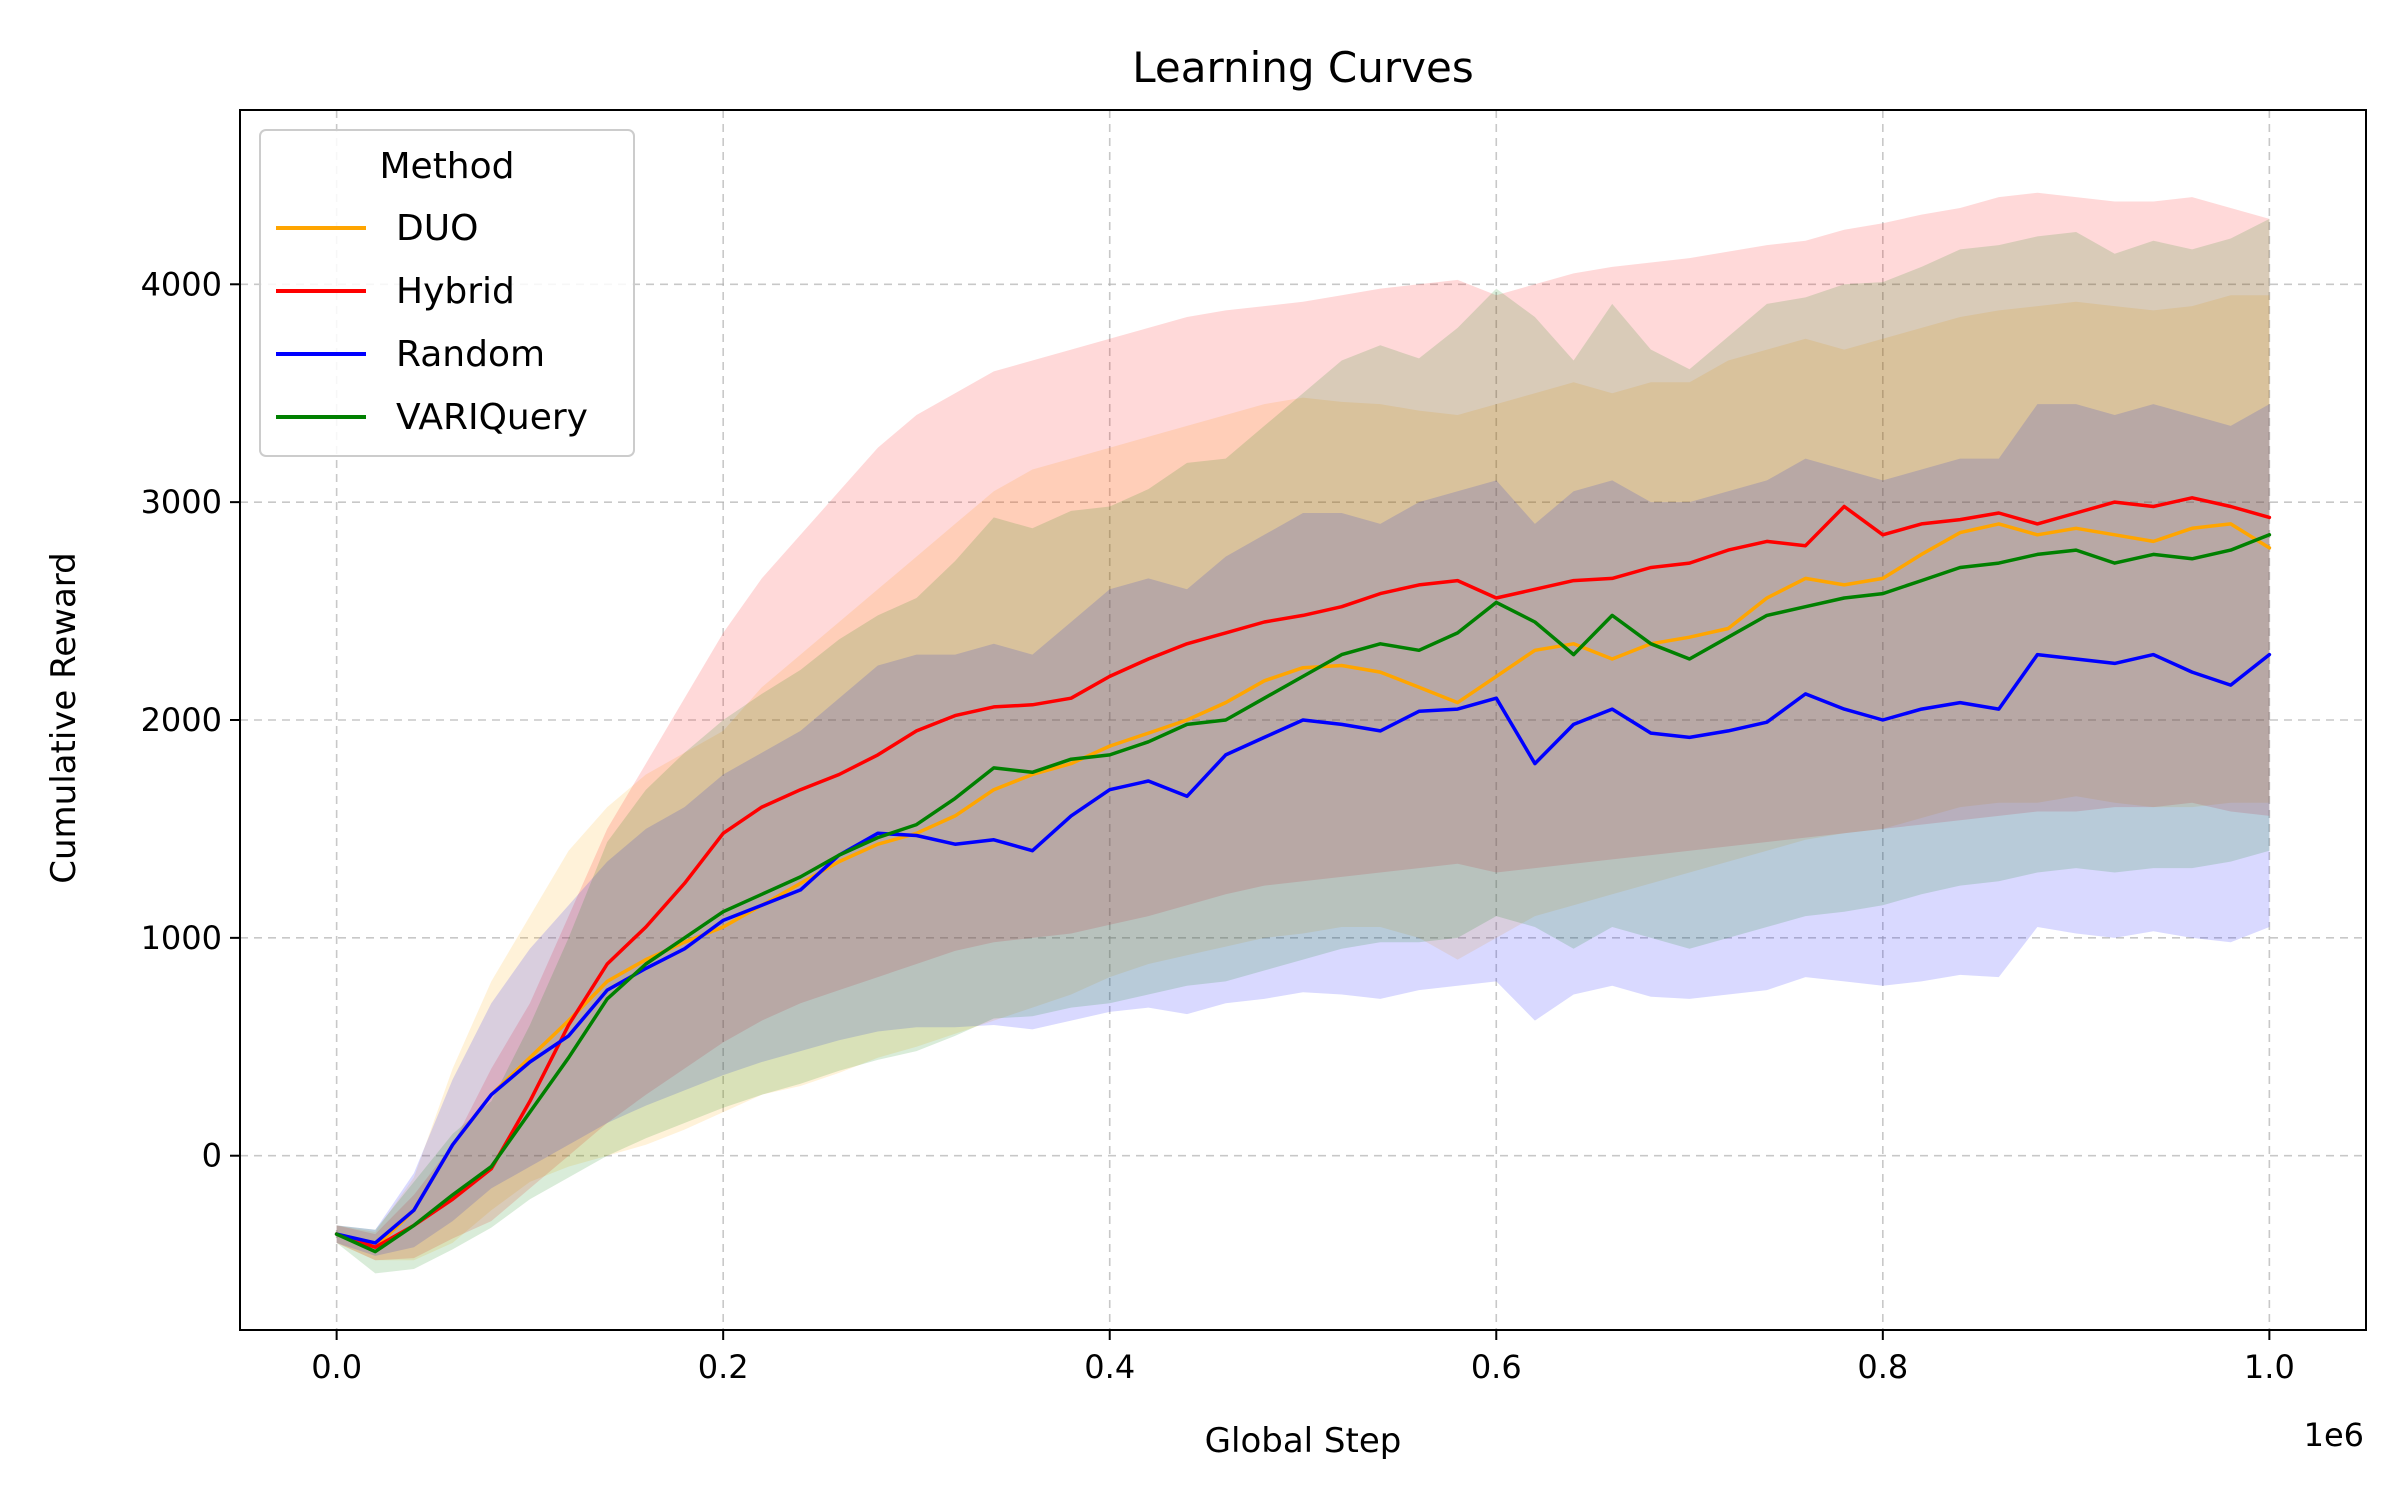  I want to click on legend-box, so click(447, 293).